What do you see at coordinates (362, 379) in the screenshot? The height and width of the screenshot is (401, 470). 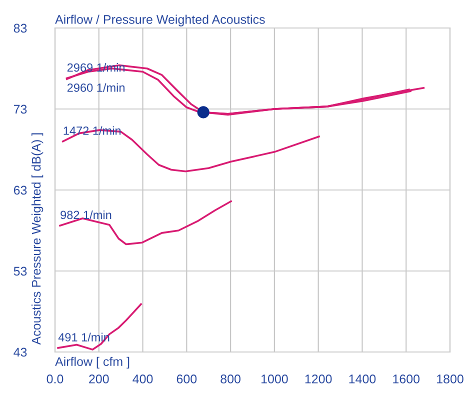 I see `x-tick-label: 1400` at bounding box center [362, 379].